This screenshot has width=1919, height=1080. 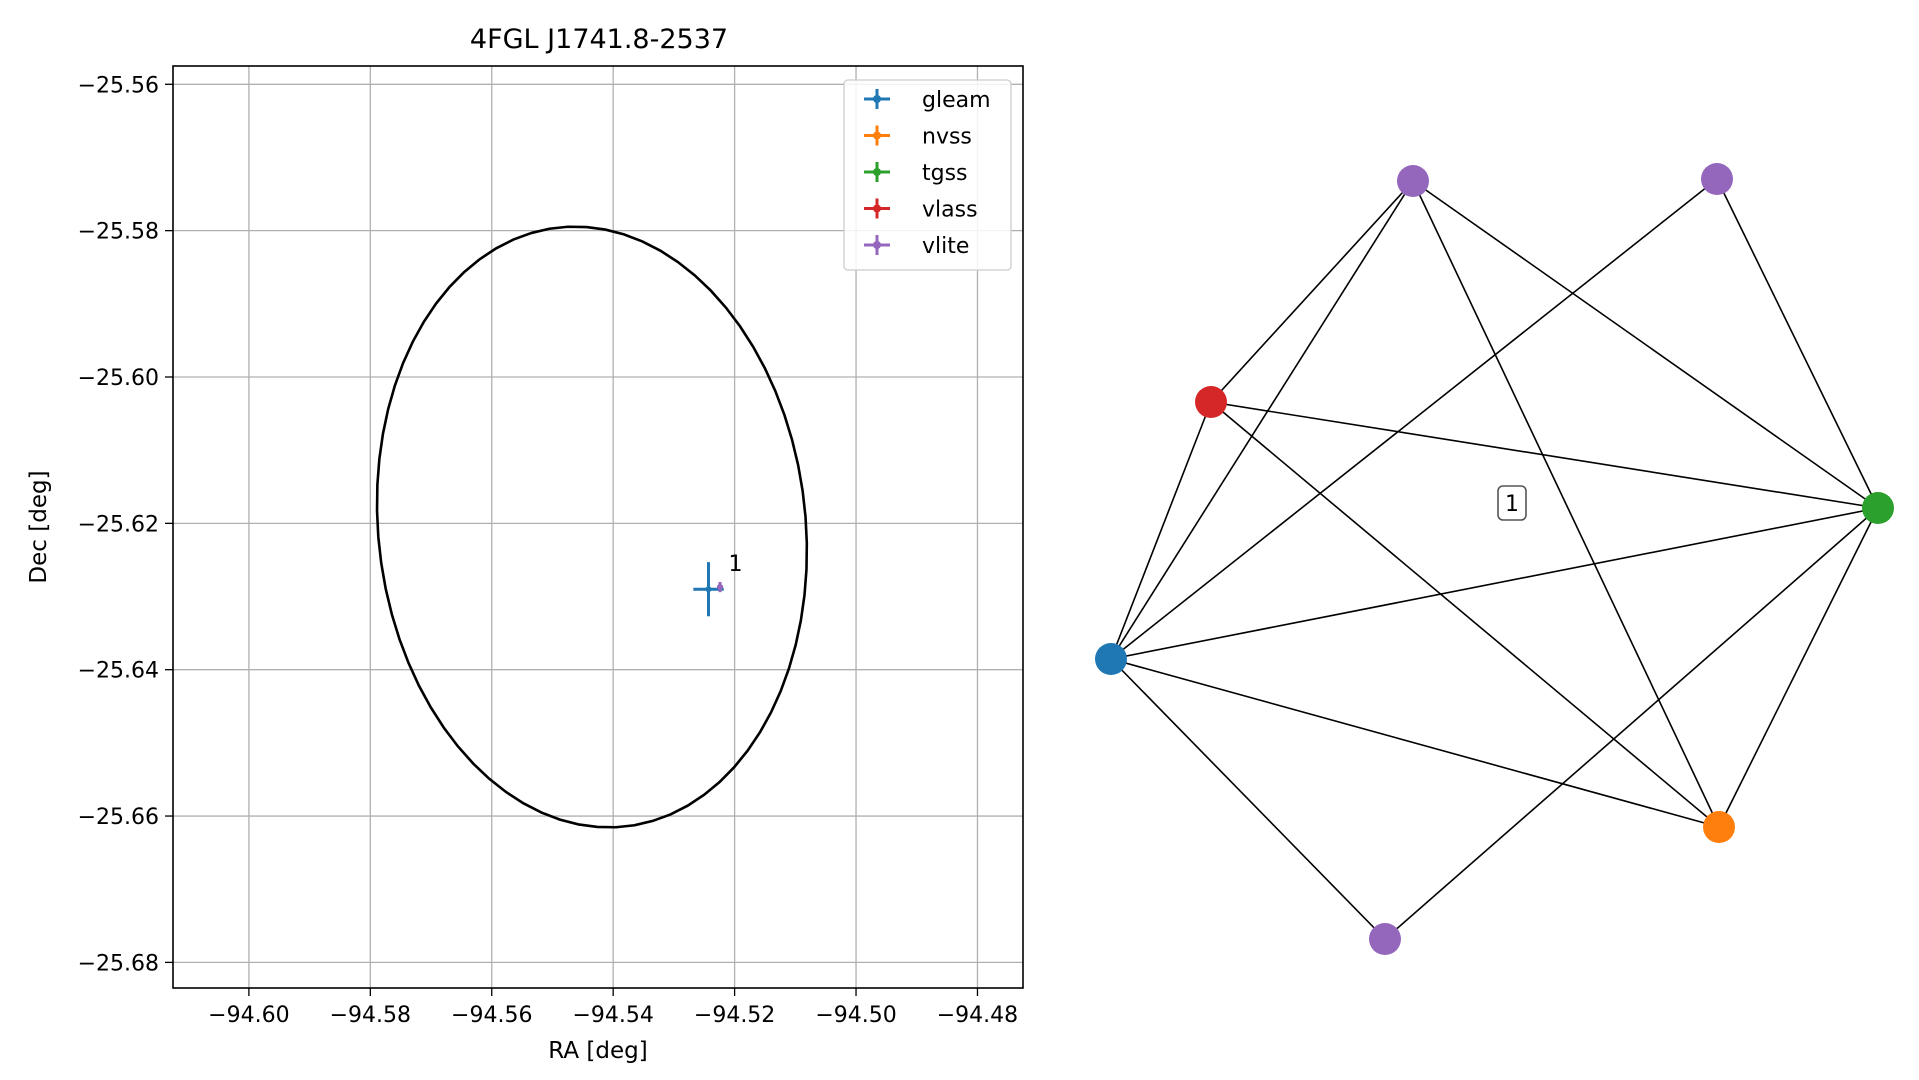 What do you see at coordinates (1111, 659) in the screenshot?
I see `node-gleam` at bounding box center [1111, 659].